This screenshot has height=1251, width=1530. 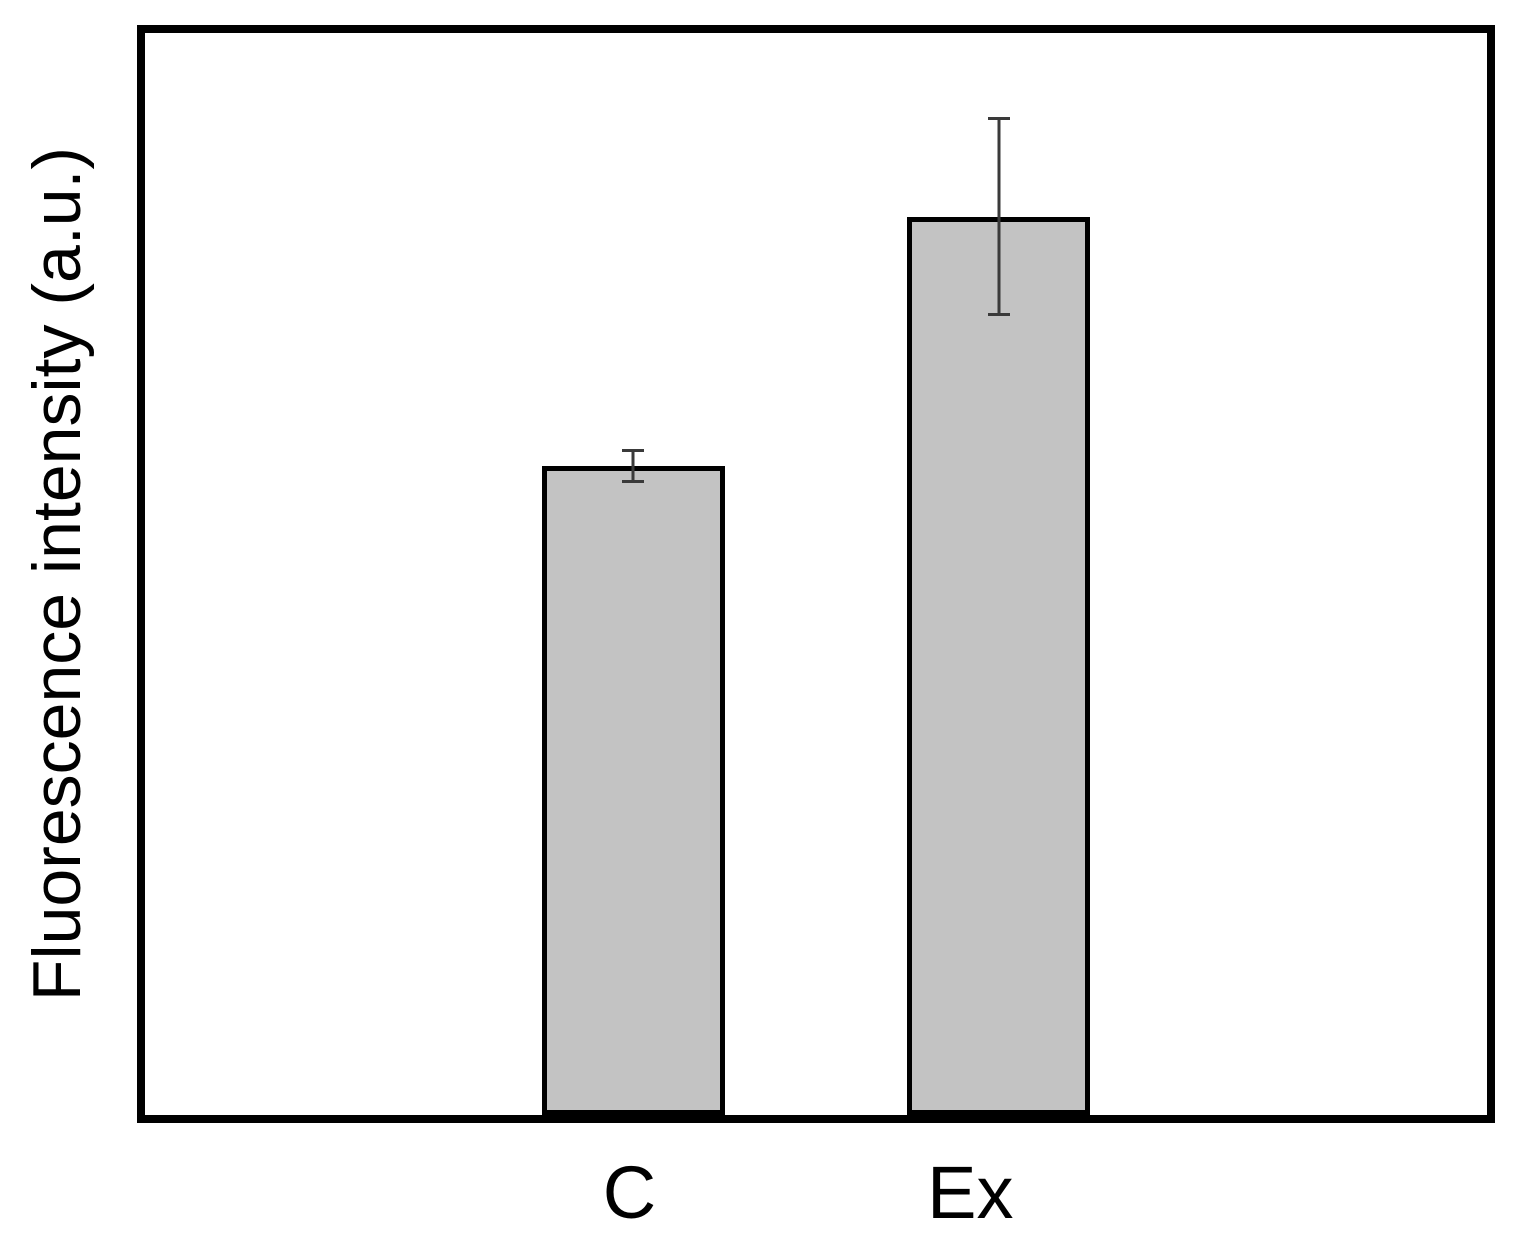 What do you see at coordinates (629, 1192) in the screenshot?
I see `x-tick-label-c: C` at bounding box center [629, 1192].